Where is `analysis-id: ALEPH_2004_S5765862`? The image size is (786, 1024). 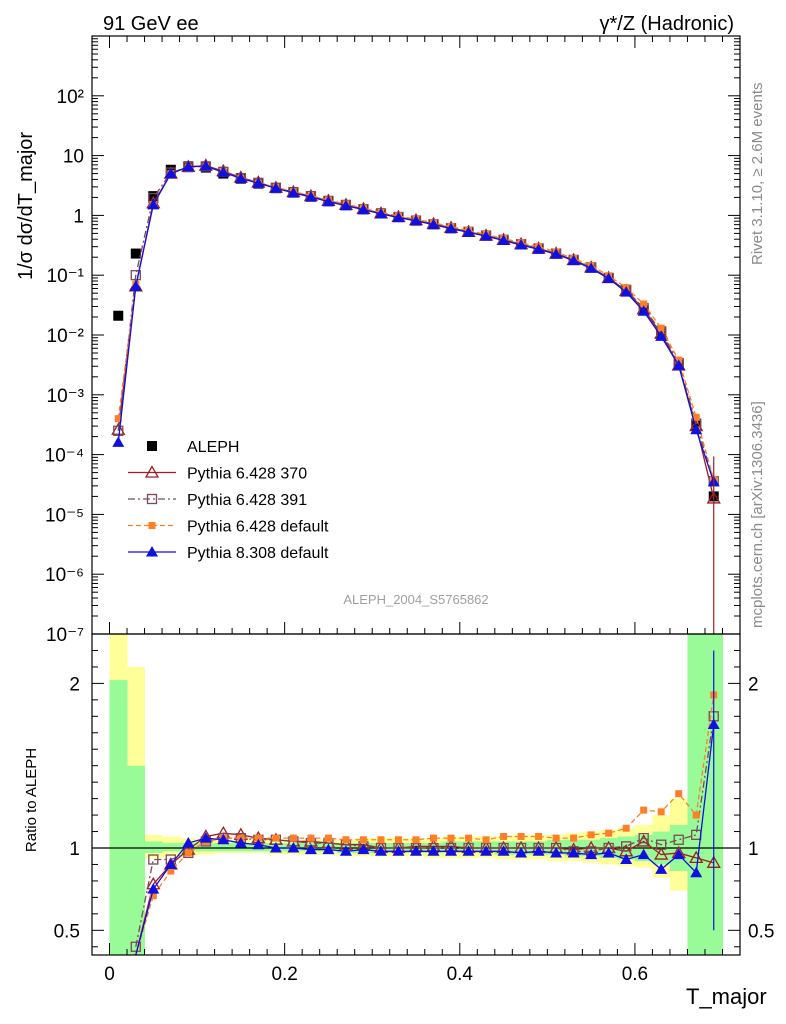 analysis-id: ALEPH_2004_S5765862 is located at coordinates (415, 599).